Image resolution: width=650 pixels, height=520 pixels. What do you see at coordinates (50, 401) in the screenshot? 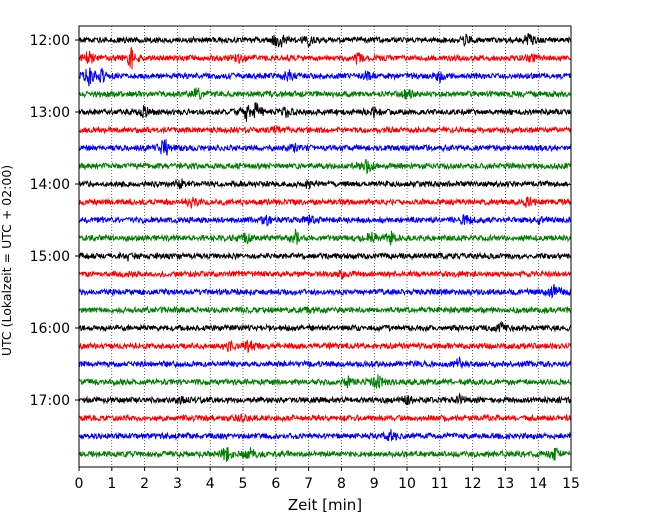
I see `y-tick-label: 17:00` at bounding box center [50, 401].